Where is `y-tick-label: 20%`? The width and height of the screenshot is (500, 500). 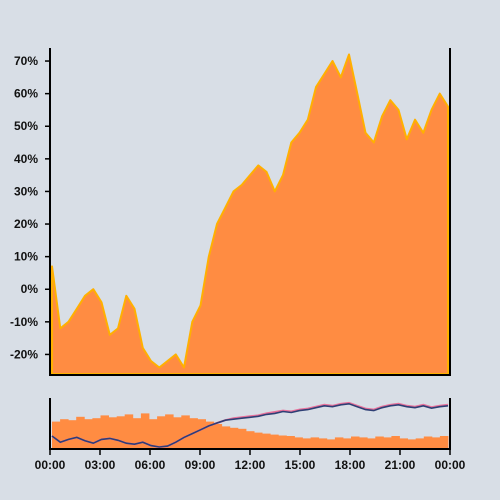 y-tick-label: 20% is located at coordinates (26, 224).